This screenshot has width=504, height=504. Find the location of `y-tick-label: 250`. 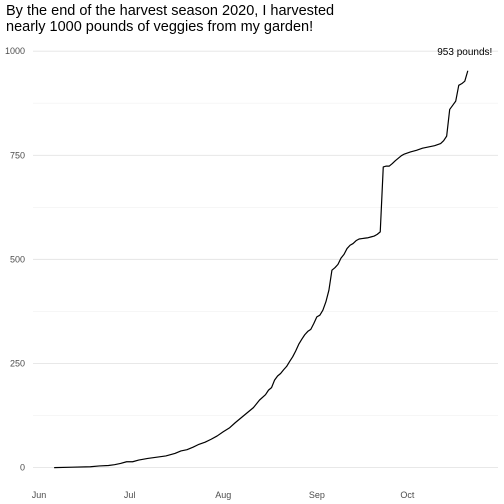

y-tick-label: 250 is located at coordinates (17, 363).